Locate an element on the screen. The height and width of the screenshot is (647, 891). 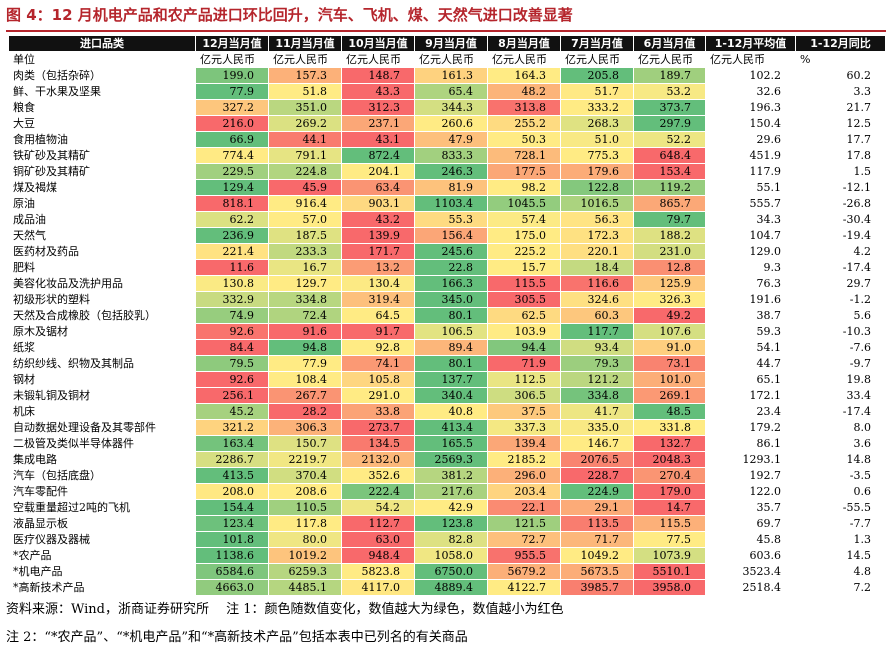
value-cell: 38.7 is located at coordinates (750, 315).